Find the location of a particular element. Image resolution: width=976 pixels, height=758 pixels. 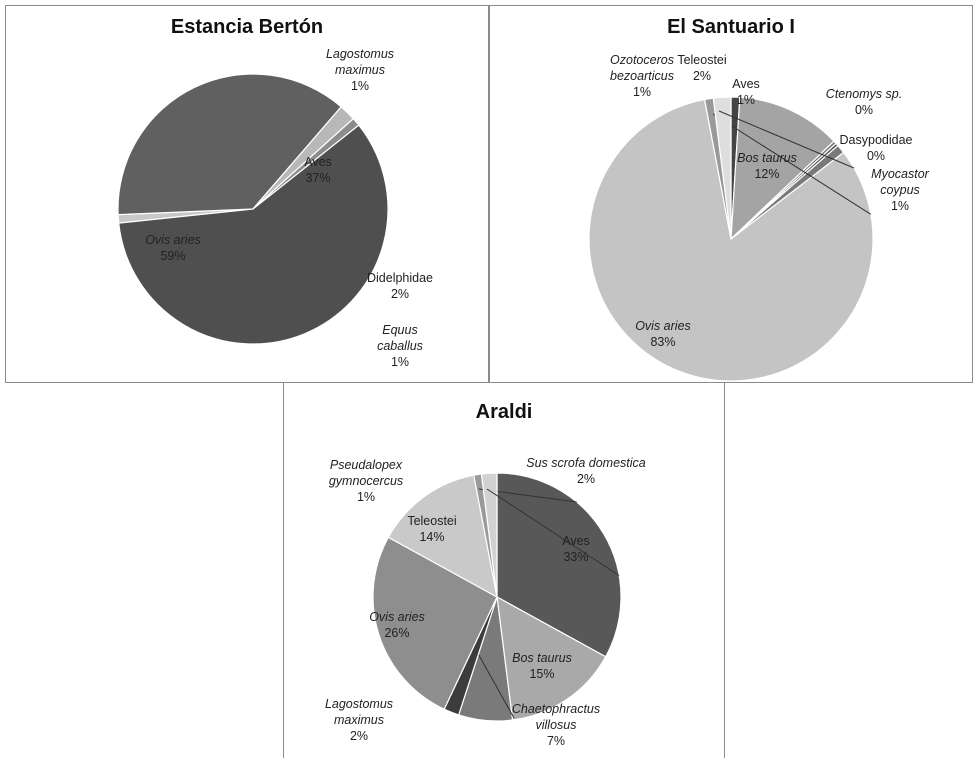

slice-name: bezoarticus is located at coordinates (642, 76).